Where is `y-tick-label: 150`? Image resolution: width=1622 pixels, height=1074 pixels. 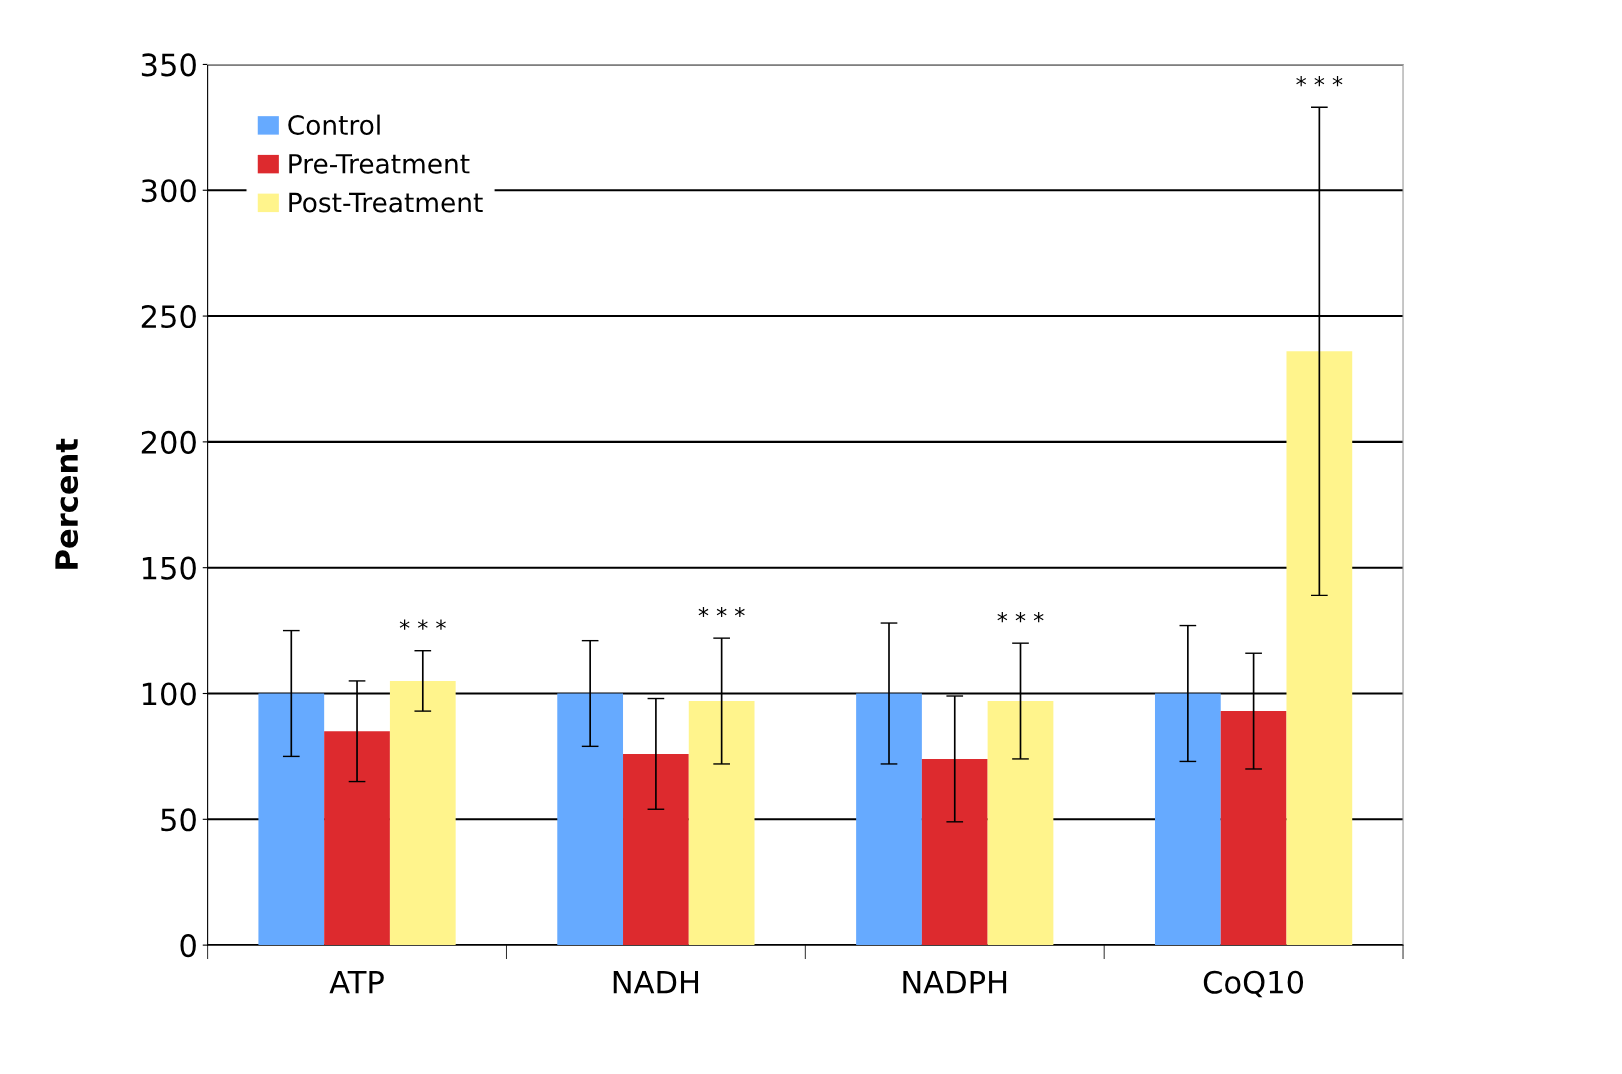
y-tick-label: 150 is located at coordinates (169, 568).